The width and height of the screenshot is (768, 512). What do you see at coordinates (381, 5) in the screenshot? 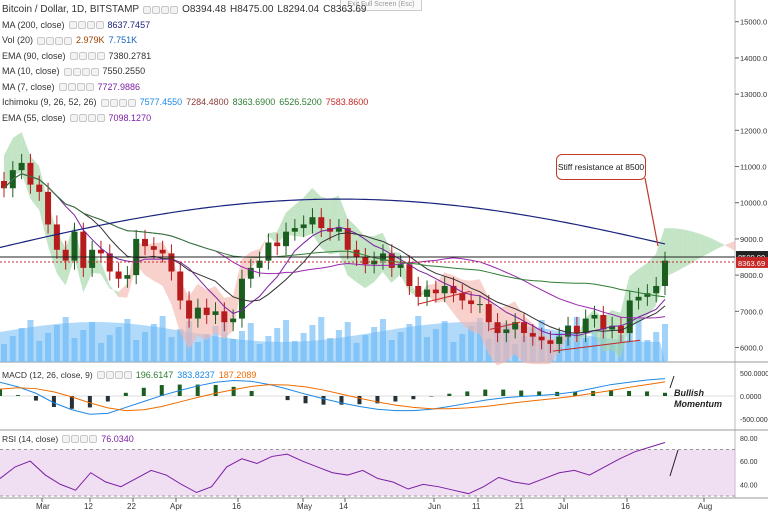
I see `exit-fullscreen-hint: Exit Full Screen (Esc)` at bounding box center [381, 5].